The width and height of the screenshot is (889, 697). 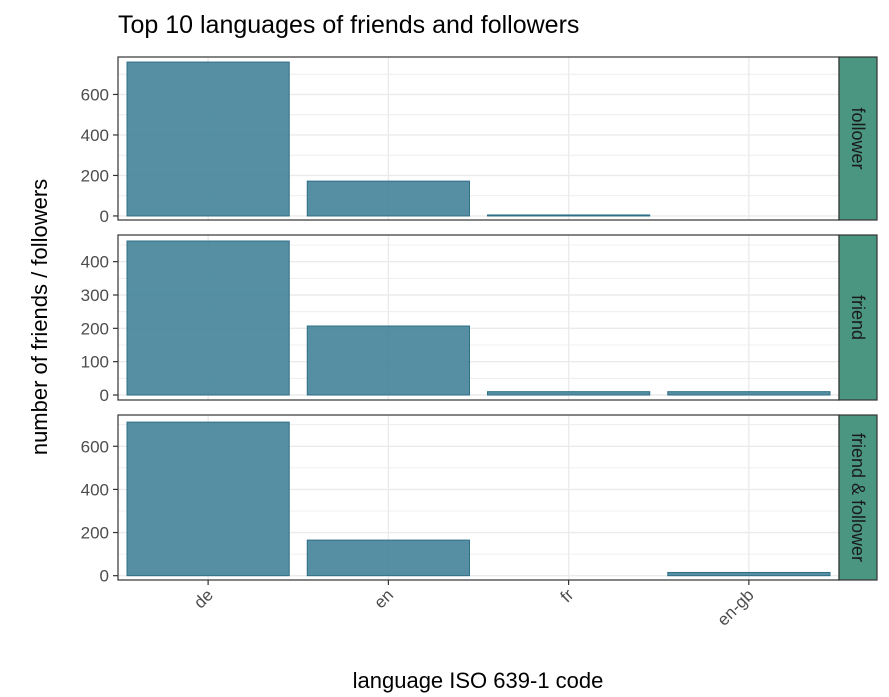 What do you see at coordinates (569, 215) in the screenshot?
I see `bar-follower-fr` at bounding box center [569, 215].